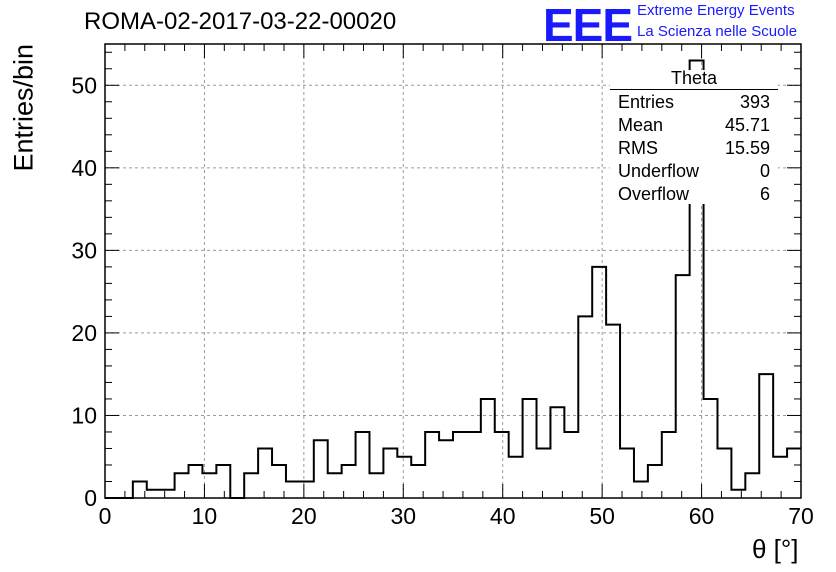  Describe the element at coordinates (702, 516) in the screenshot. I see `x-tick-label: 60` at that location.